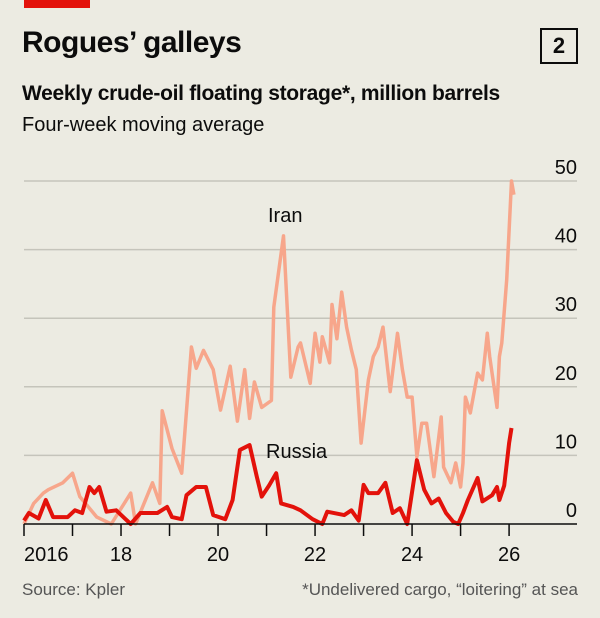  Describe the element at coordinates (566, 442) in the screenshot. I see `y-tick-label: 10` at that location.